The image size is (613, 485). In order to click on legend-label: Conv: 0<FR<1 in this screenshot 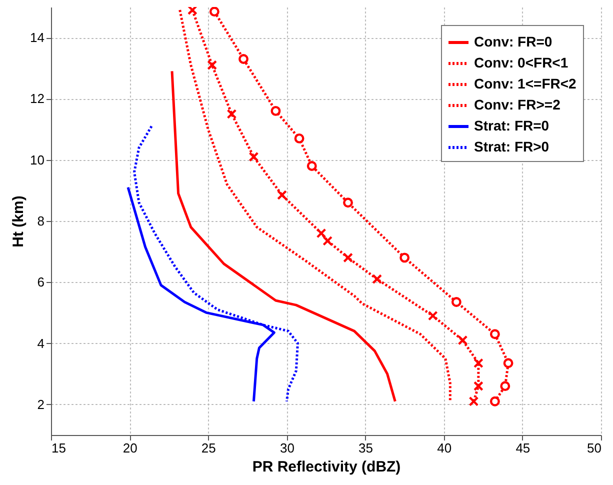, I will do `click(521, 62)`.